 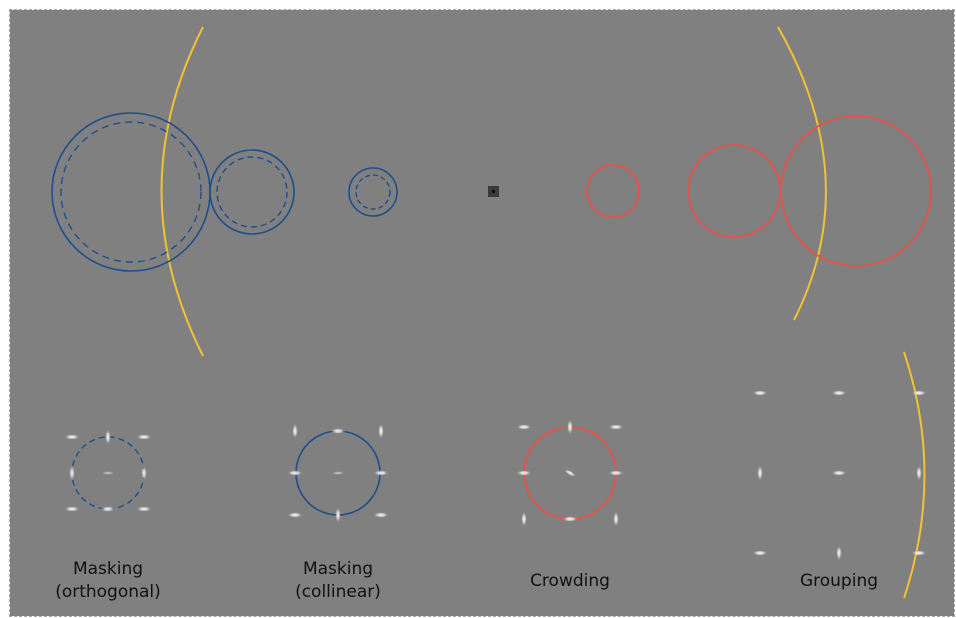 I want to click on grouping-yellow-arc, so click(x=914, y=475).